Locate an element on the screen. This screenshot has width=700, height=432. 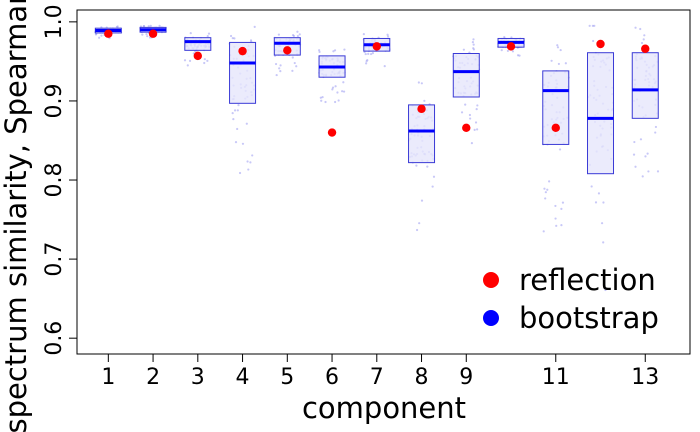
x-axis: 1 2 3 4 5 6 7 8 9 11 13 is located at coordinates (380, 371).